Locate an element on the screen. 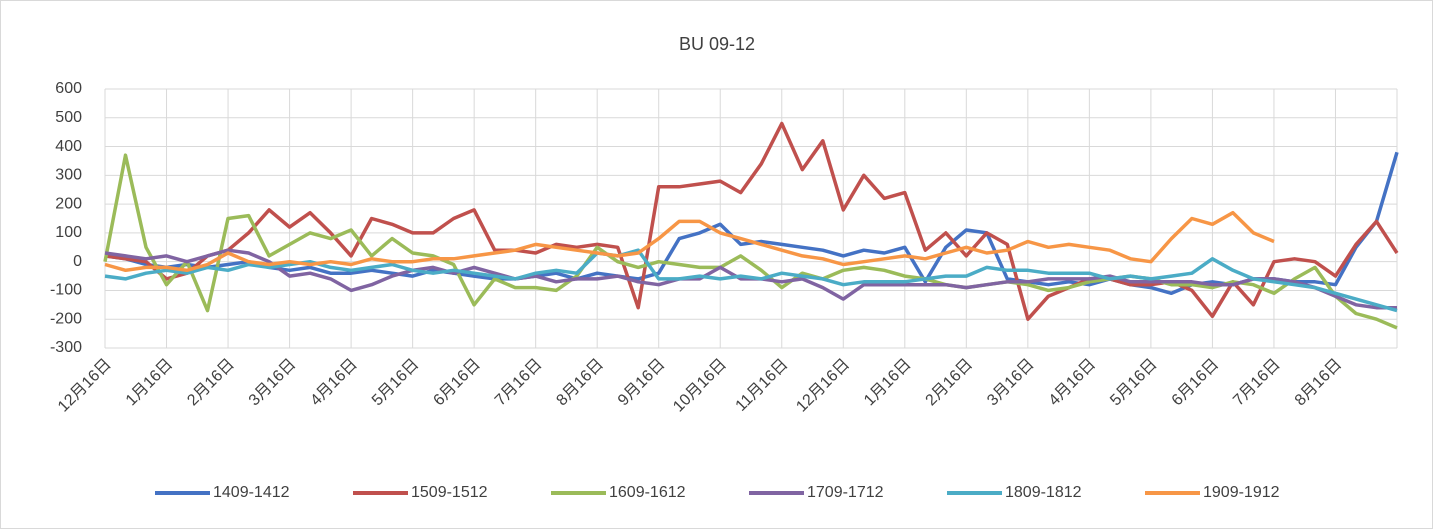 This screenshot has height=529, width=1433. legend-label: 1909-1912 is located at coordinates (1241, 492).